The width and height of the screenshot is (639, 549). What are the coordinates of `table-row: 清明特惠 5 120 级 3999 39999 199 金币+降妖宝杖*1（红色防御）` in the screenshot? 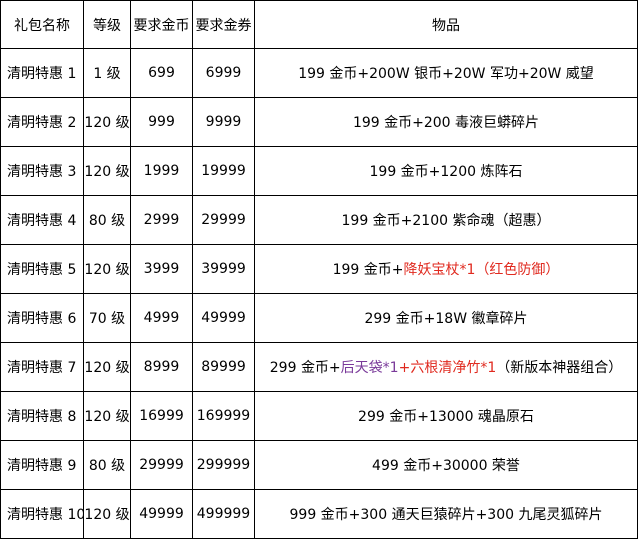 It's located at (319, 269).